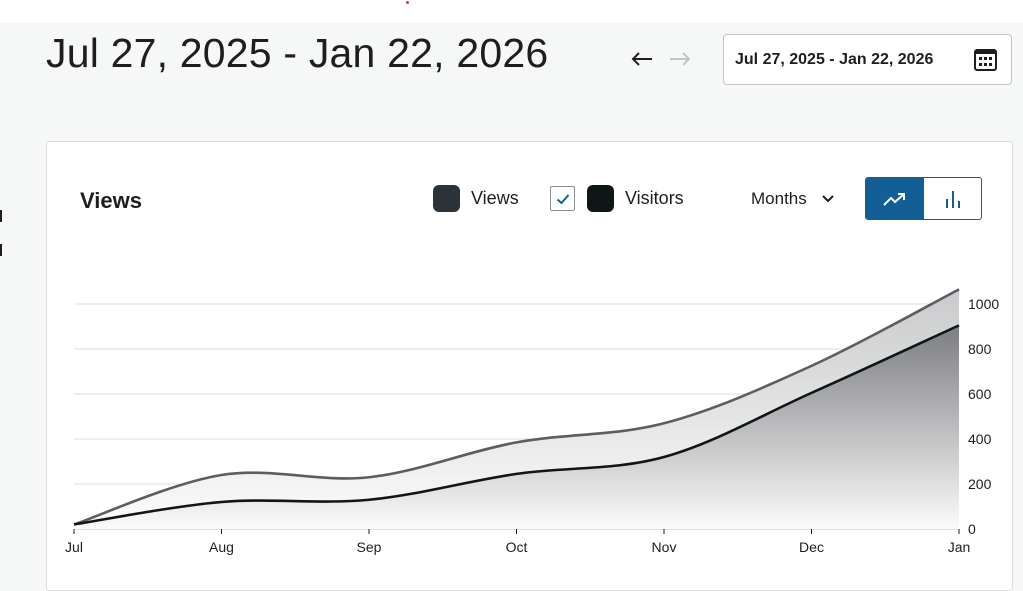  Describe the element at coordinates (779, 198) in the screenshot. I see `period-label: Months` at that location.